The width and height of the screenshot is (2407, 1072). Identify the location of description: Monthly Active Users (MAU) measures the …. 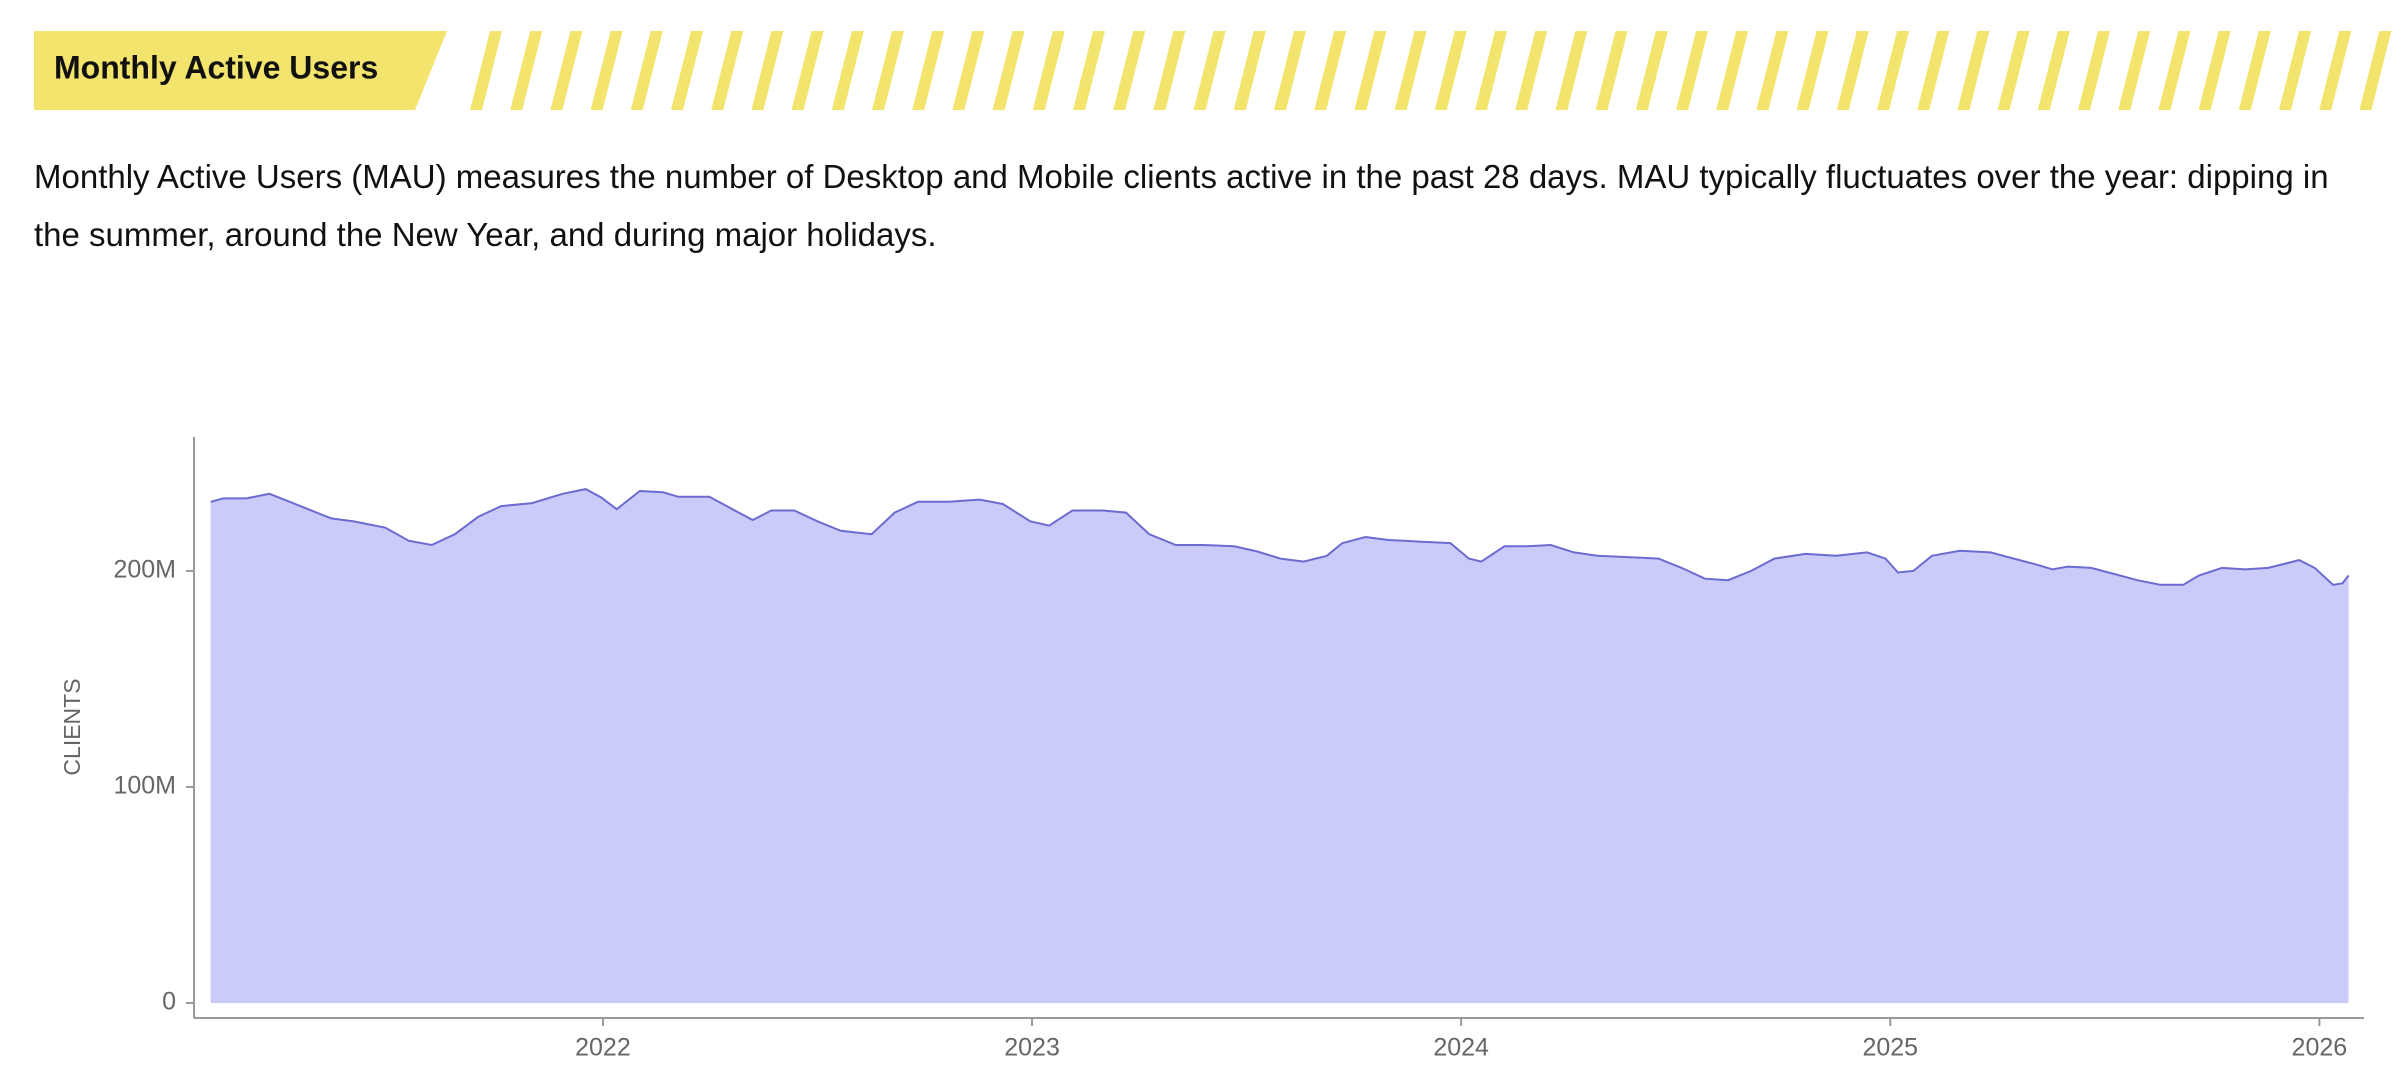
(1181, 205).